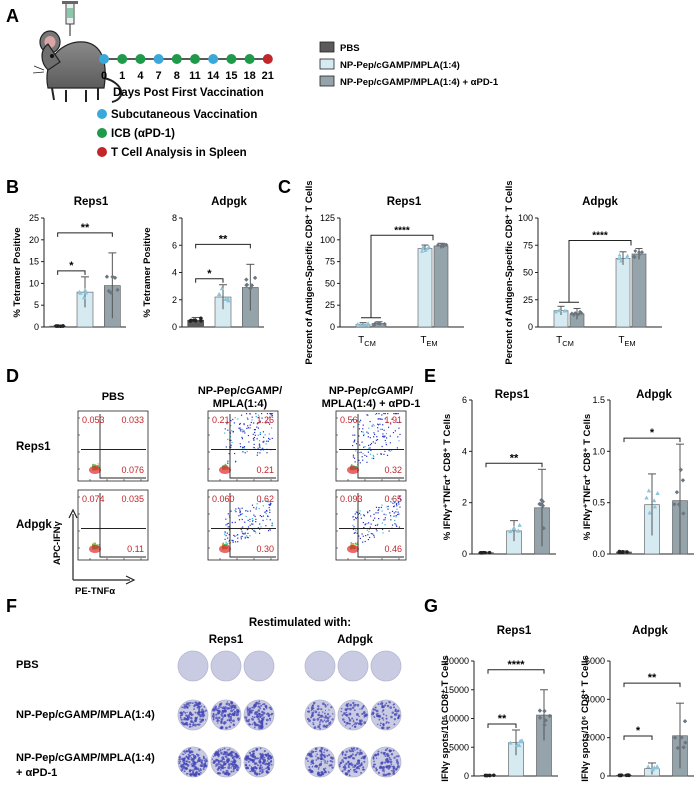 Image resolution: width=700 pixels, height=785 pixels. What do you see at coordinates (179, 153) in the screenshot?
I see `key-label-analysis: T Cell Analysis in Spleen` at bounding box center [179, 153].